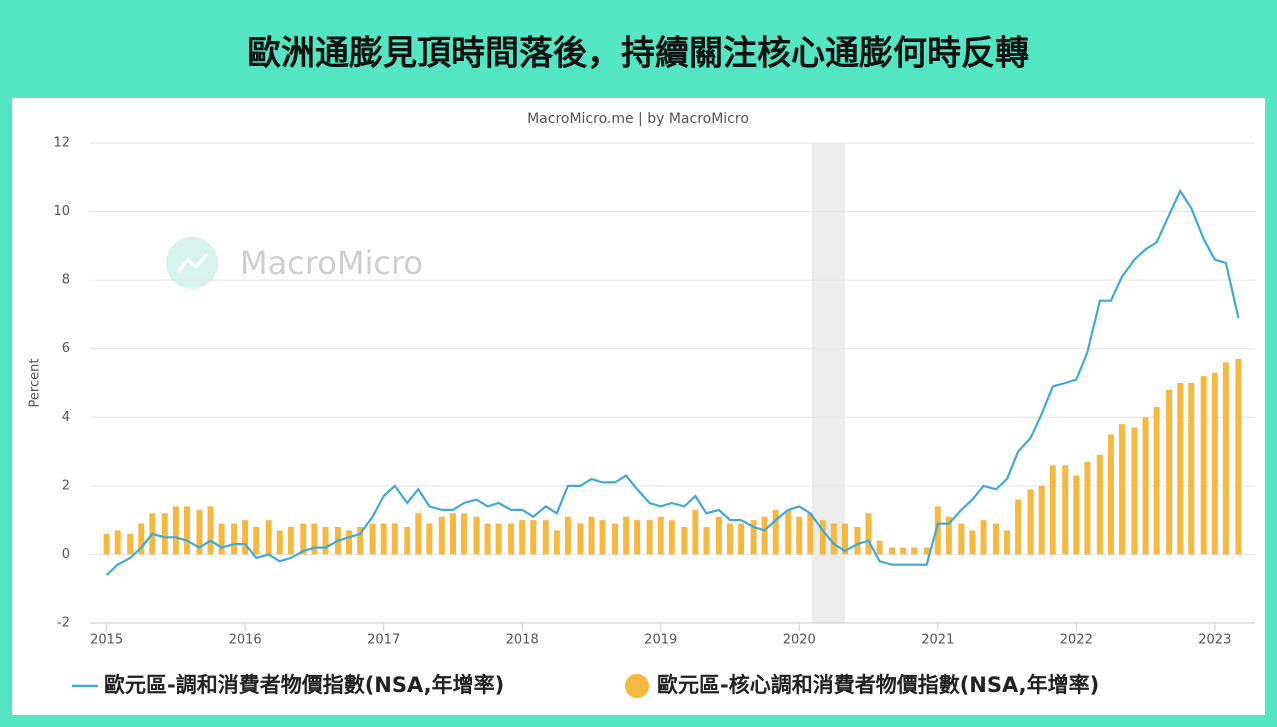  What do you see at coordinates (66, 348) in the screenshot?
I see `y-tick-label: 6` at bounding box center [66, 348].